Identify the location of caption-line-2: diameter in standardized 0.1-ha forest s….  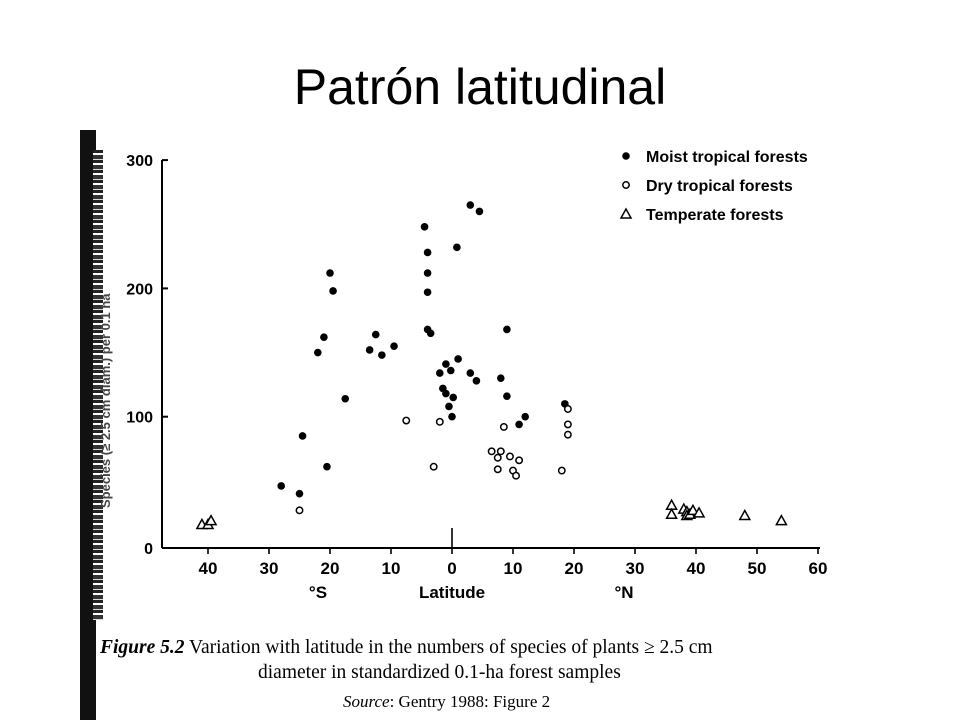
(439, 672).